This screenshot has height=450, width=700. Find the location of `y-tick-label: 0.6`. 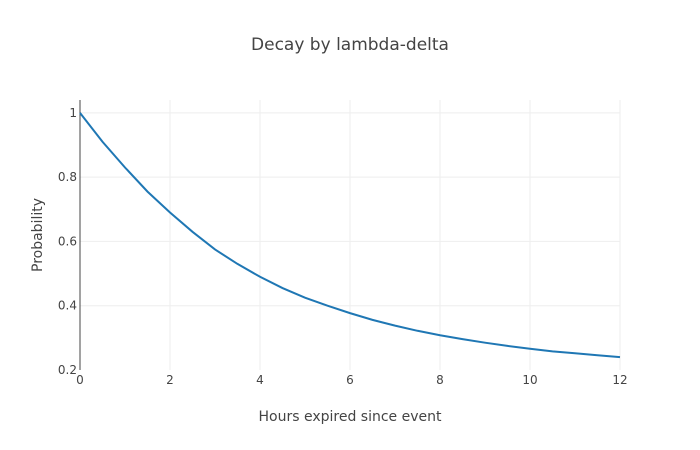

y-tick-label: 0.6 is located at coordinates (67, 241).